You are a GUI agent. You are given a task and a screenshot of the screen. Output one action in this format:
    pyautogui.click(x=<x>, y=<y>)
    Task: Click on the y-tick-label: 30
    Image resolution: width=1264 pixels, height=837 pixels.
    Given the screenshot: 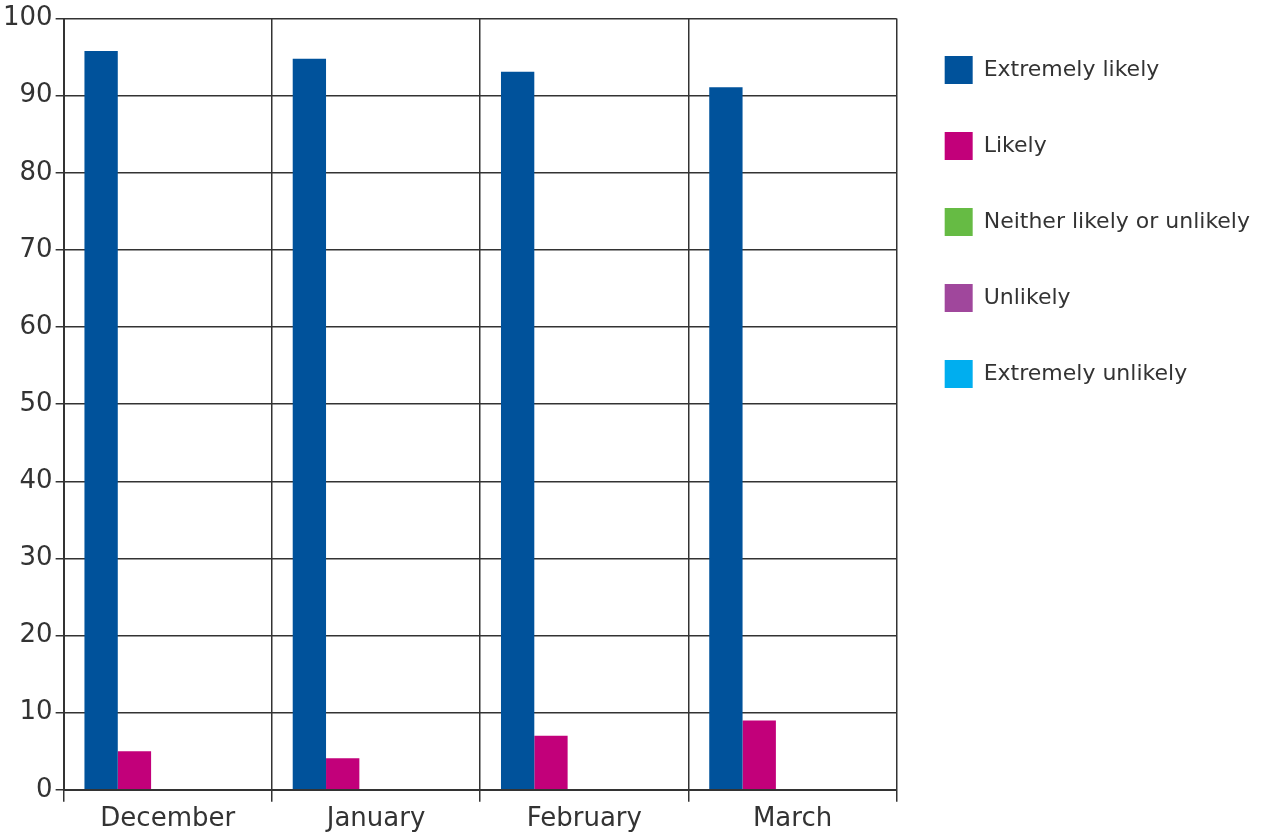 What is the action you would take?
    pyautogui.click(x=36, y=556)
    